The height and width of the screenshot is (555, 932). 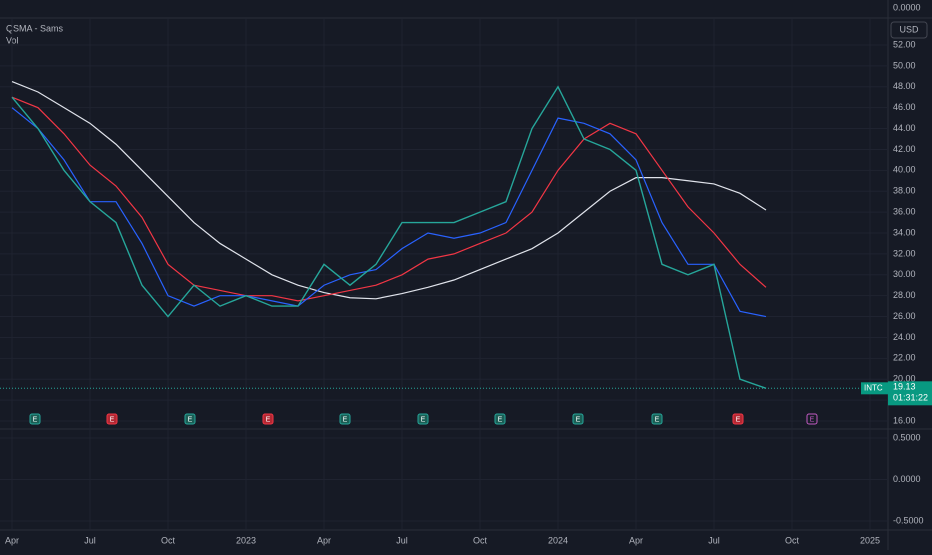 What do you see at coordinates (870, 540) in the screenshot?
I see `x-tick-label: 2025` at bounding box center [870, 540].